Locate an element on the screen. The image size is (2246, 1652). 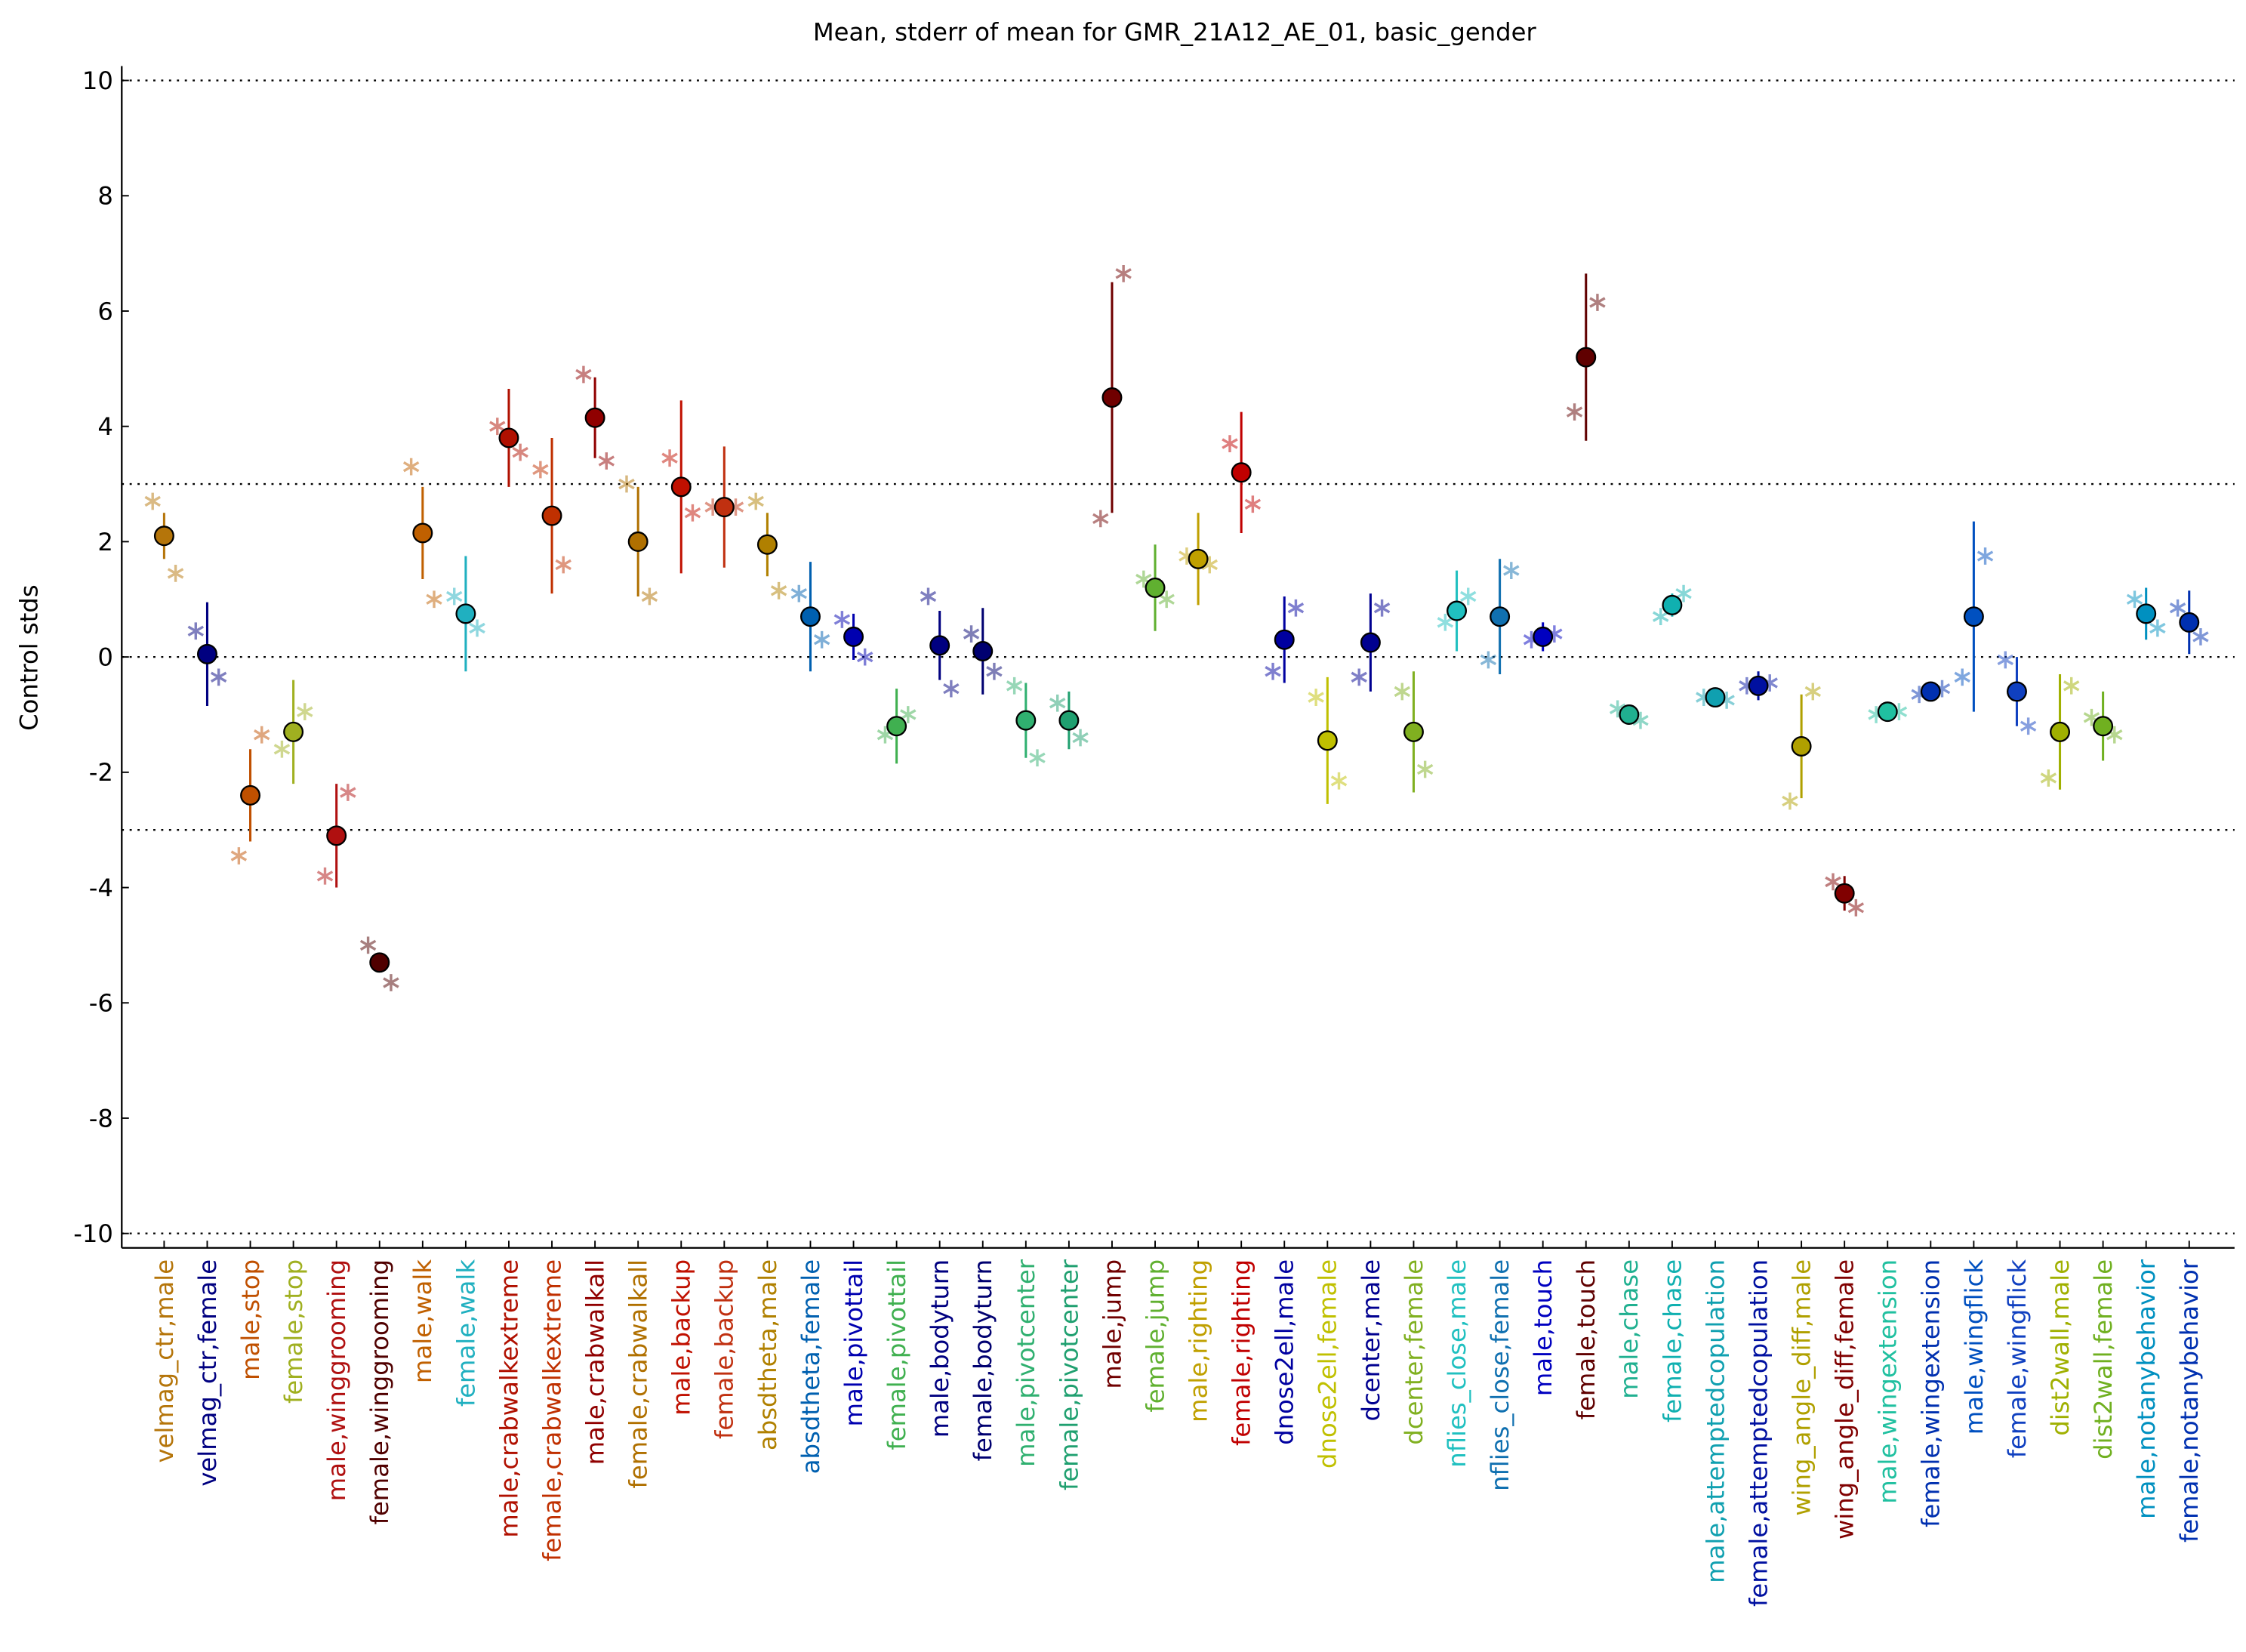
x-tick-label: dnose2ell,male is located at coordinates (1285, 1352).